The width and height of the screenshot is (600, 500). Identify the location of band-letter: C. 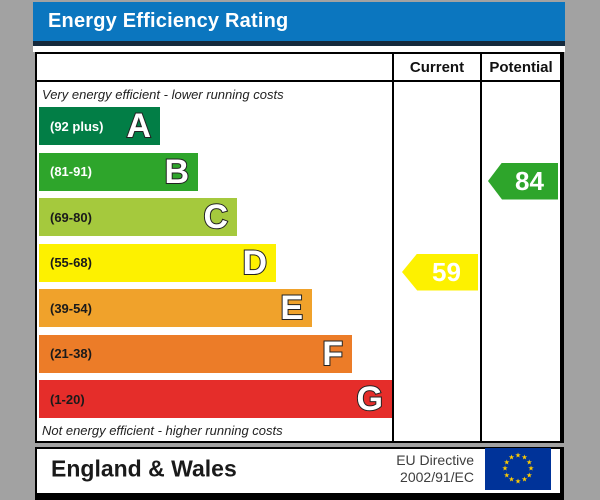
(215, 217).